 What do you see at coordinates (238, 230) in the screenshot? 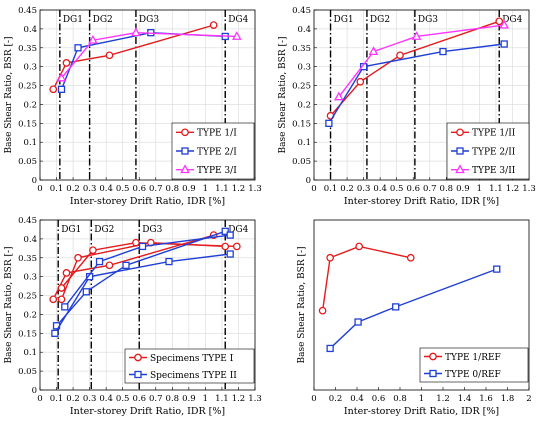
I see `damage-grade-label: DG4` at bounding box center [238, 230].